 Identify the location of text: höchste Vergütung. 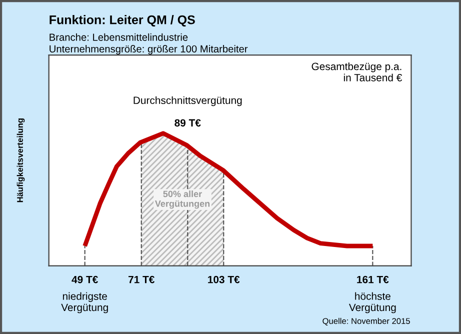
(372, 303).